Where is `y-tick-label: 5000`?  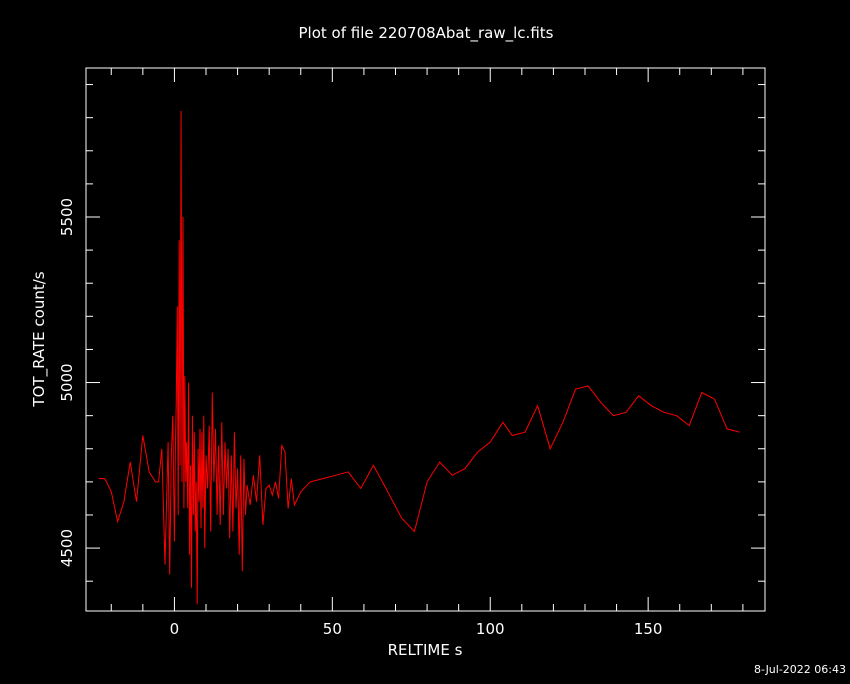
y-tick-label: 5000 is located at coordinates (67, 382).